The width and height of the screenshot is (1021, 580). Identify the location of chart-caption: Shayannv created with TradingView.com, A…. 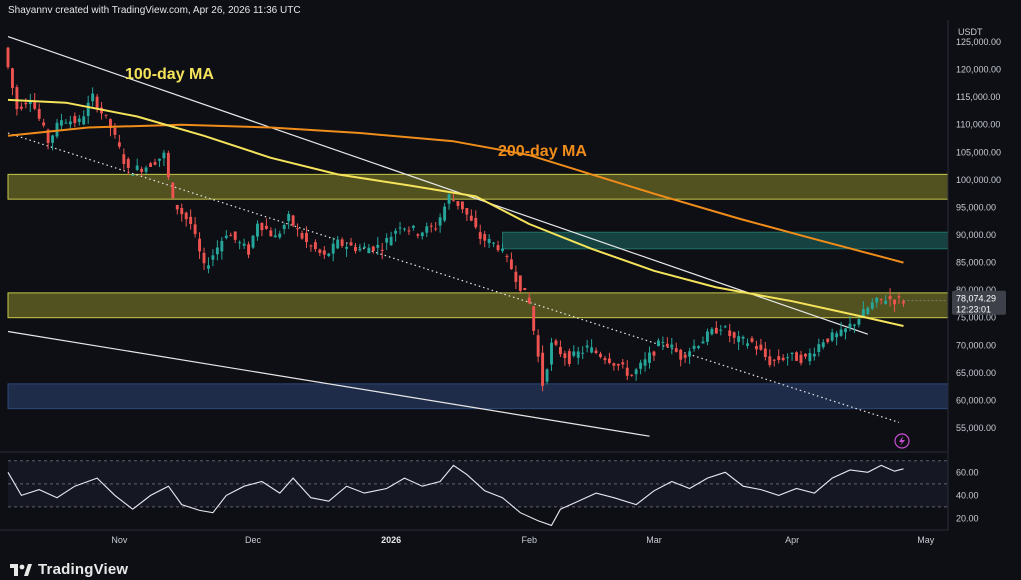
(154, 10).